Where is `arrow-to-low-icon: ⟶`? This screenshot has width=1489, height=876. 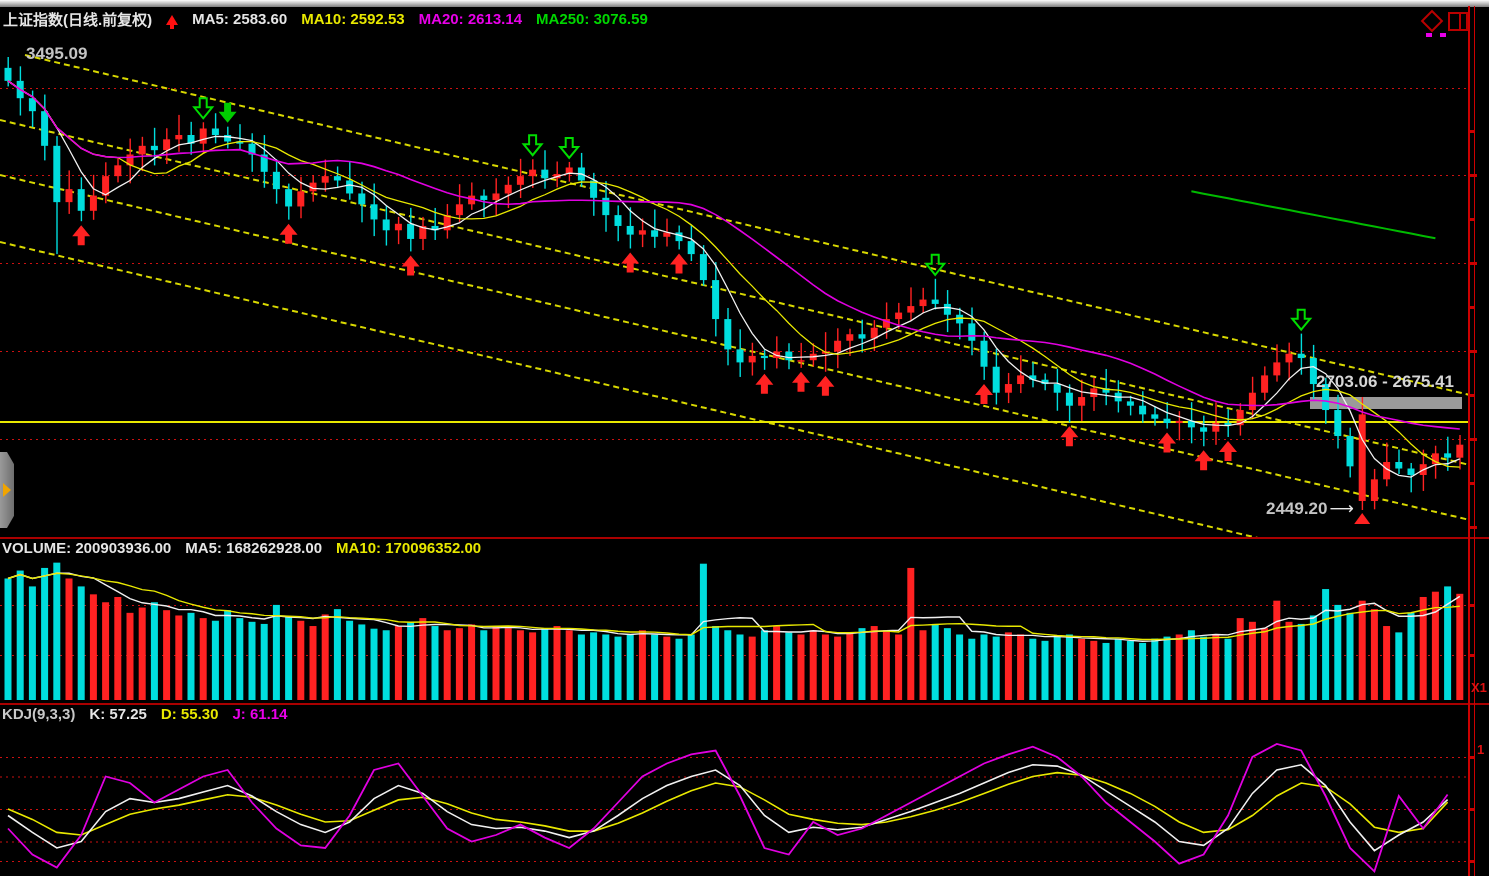
arrow-to-low-icon: ⟶ is located at coordinates (1341, 508).